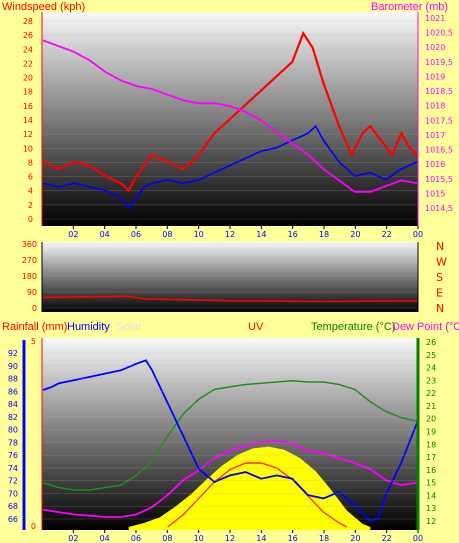 The width and height of the screenshot is (459, 543). What do you see at coordinates (431, 457) in the screenshot?
I see `temp-y-tick-label: 17` at bounding box center [431, 457].